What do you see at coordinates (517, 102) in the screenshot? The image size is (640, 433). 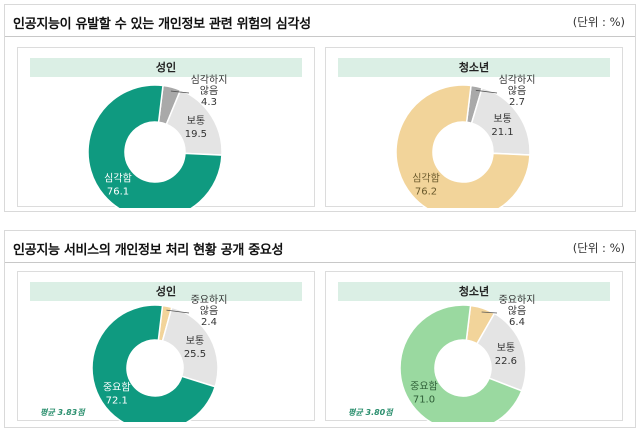 I see `slice-value: 2.7` at bounding box center [517, 102].